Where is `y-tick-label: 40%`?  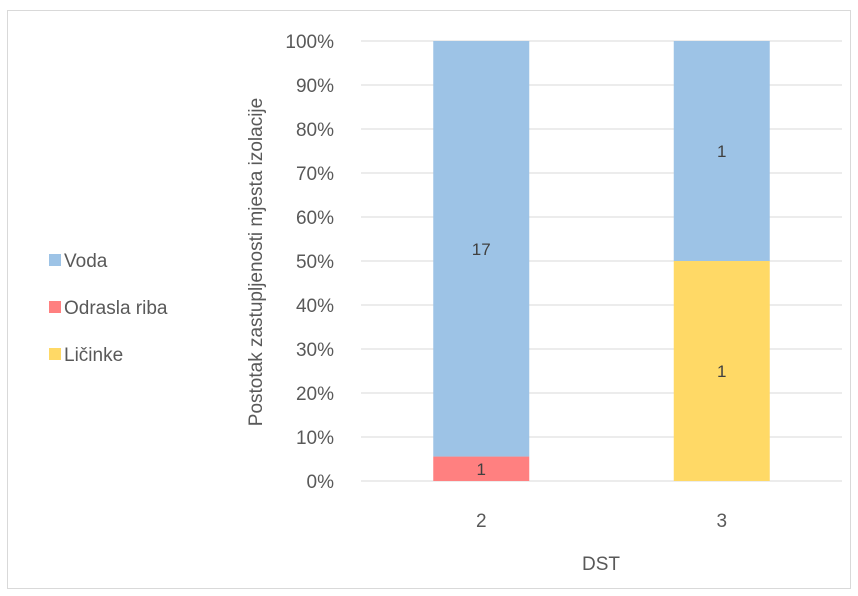
y-tick-label: 40% is located at coordinates (315, 306).